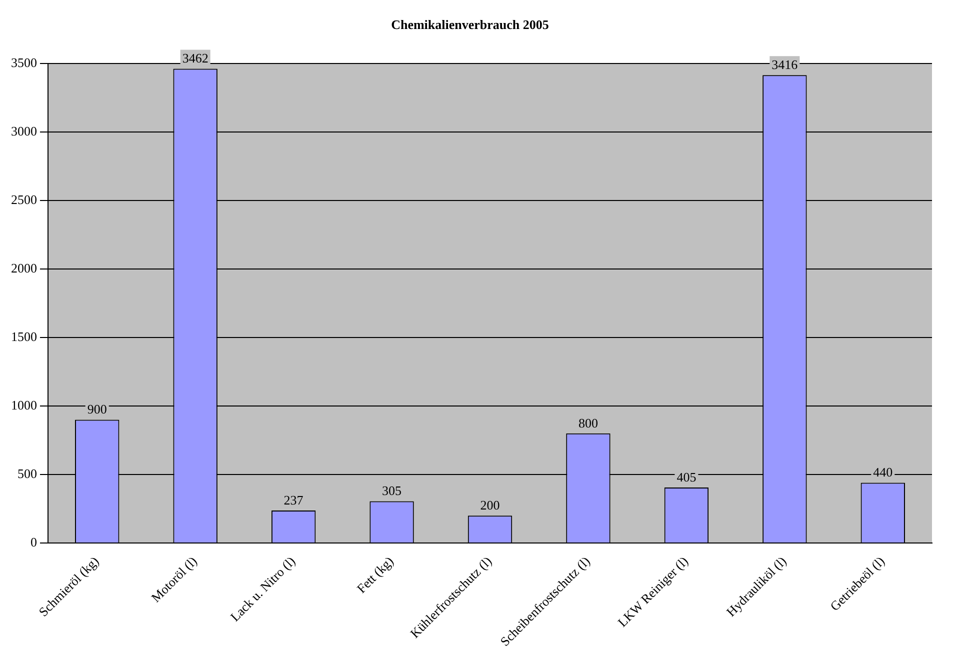  I want to click on data-label: 3416, so click(785, 64).